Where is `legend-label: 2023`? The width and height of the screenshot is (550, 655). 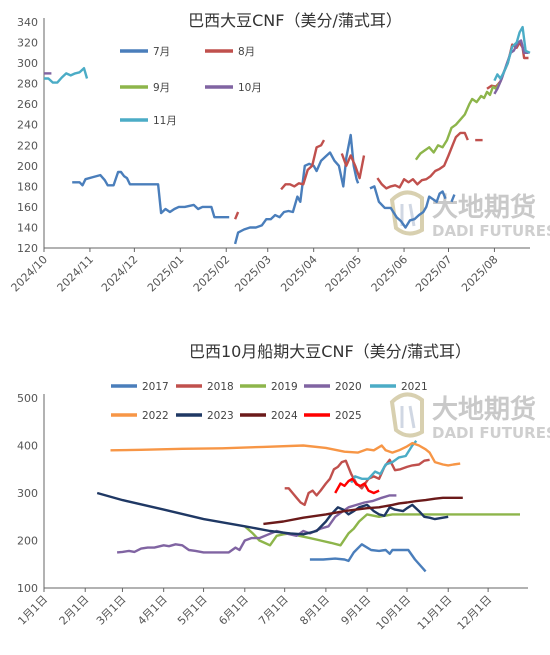 legend-label: 2023 is located at coordinates (220, 416).